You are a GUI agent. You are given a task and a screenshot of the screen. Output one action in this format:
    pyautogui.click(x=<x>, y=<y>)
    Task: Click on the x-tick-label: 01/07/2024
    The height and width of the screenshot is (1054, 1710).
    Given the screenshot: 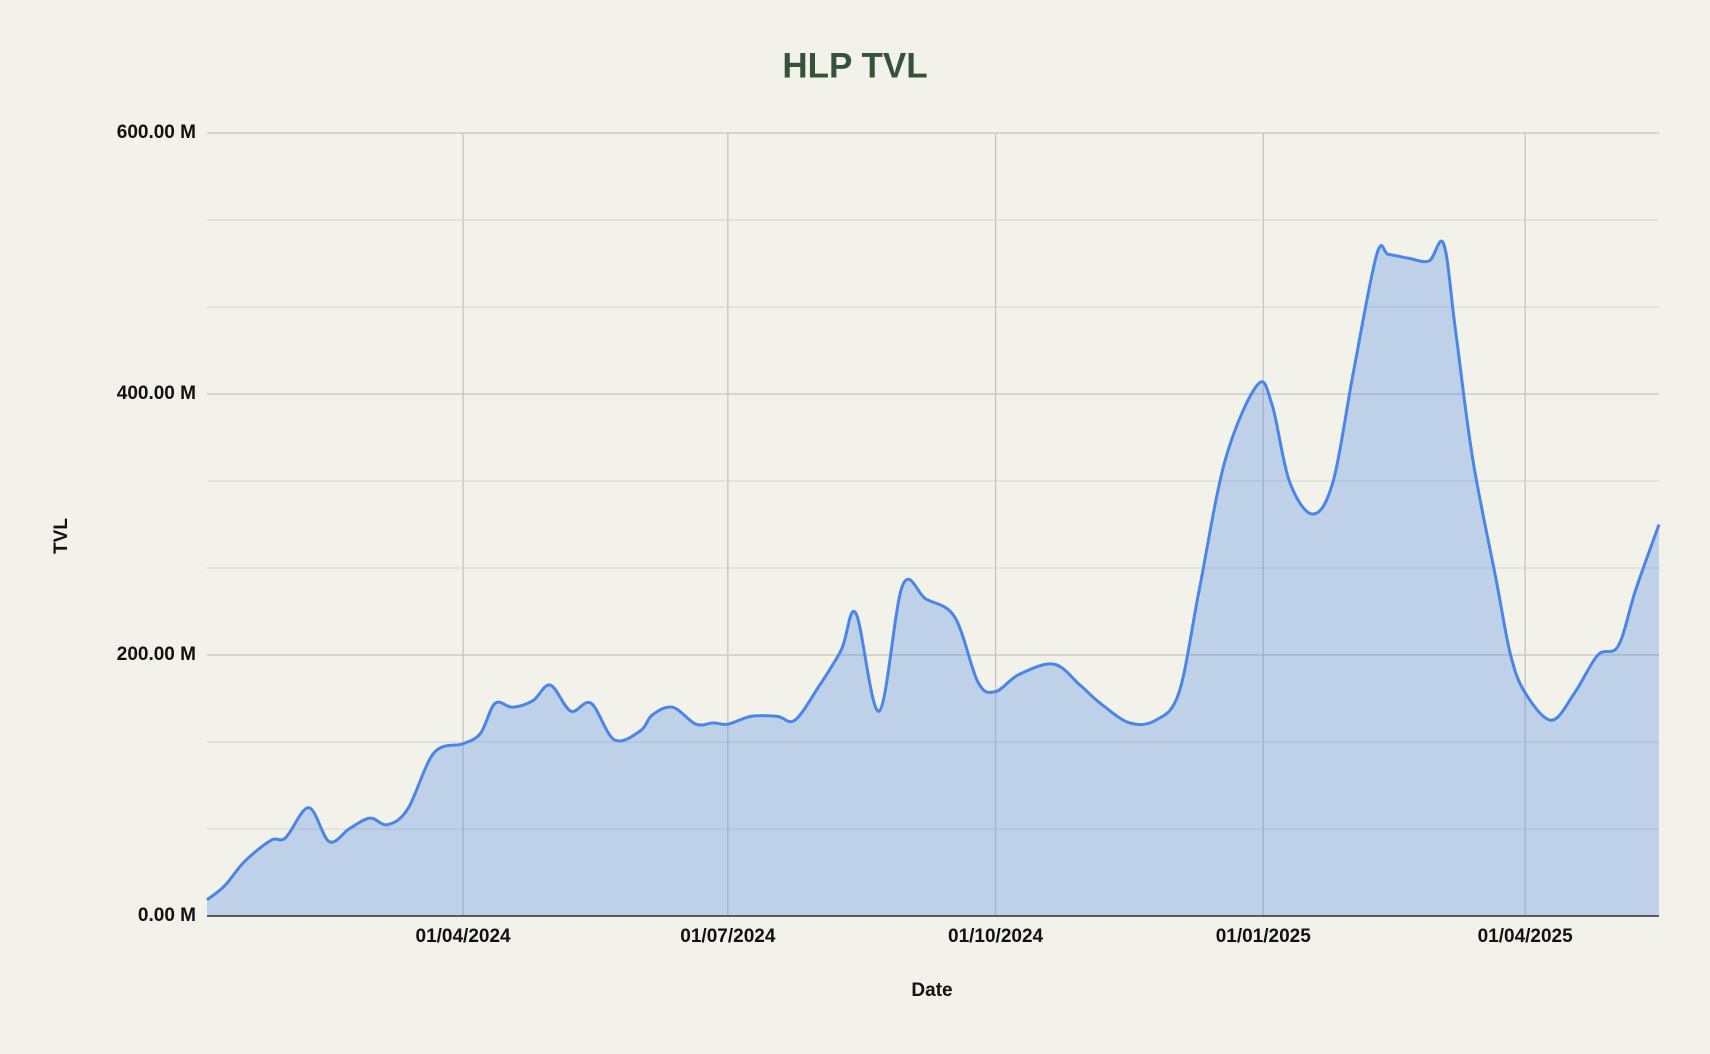 What is the action you would take?
    pyautogui.click(x=728, y=936)
    